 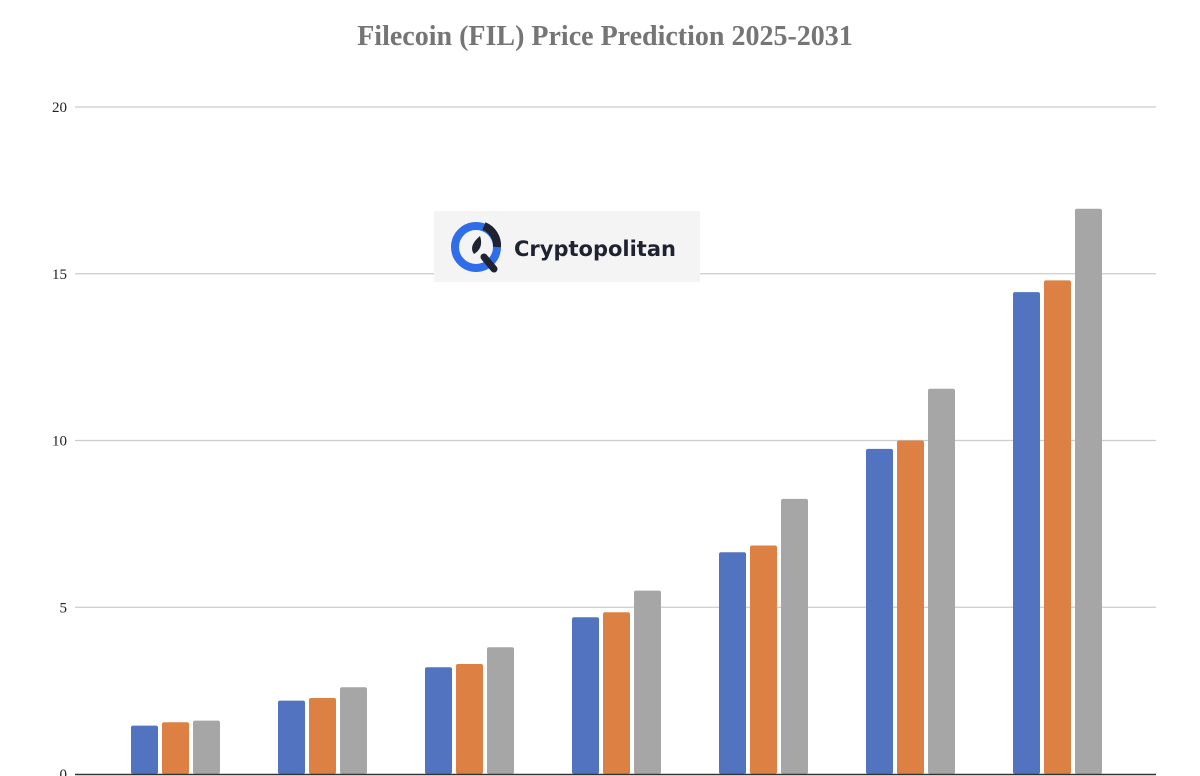 I want to click on y-tick-label-20: 20, so click(x=59, y=108).